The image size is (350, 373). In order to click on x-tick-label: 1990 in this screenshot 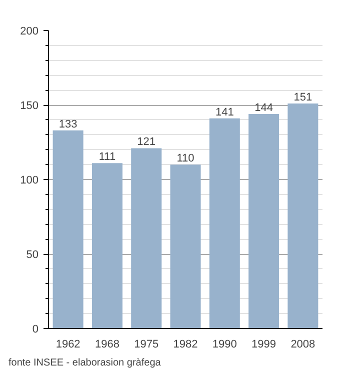, I will do `click(224, 344)`.